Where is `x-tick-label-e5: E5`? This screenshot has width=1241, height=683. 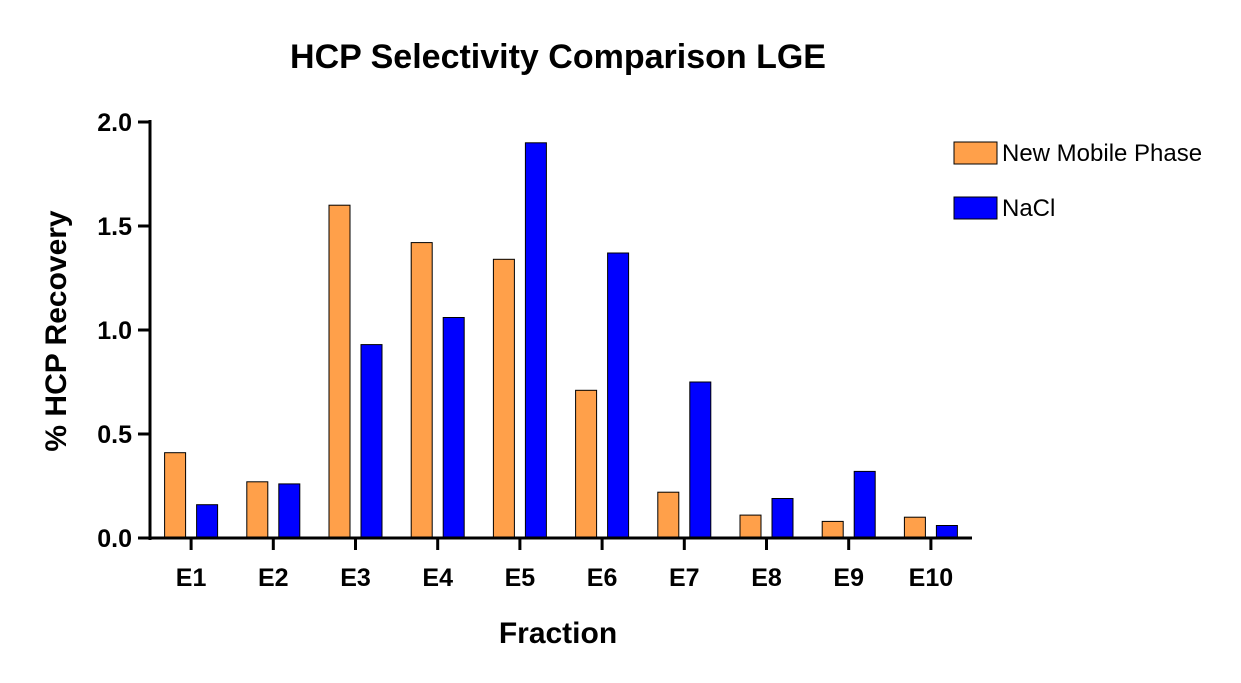 x-tick-label-e5: E5 is located at coordinates (520, 578).